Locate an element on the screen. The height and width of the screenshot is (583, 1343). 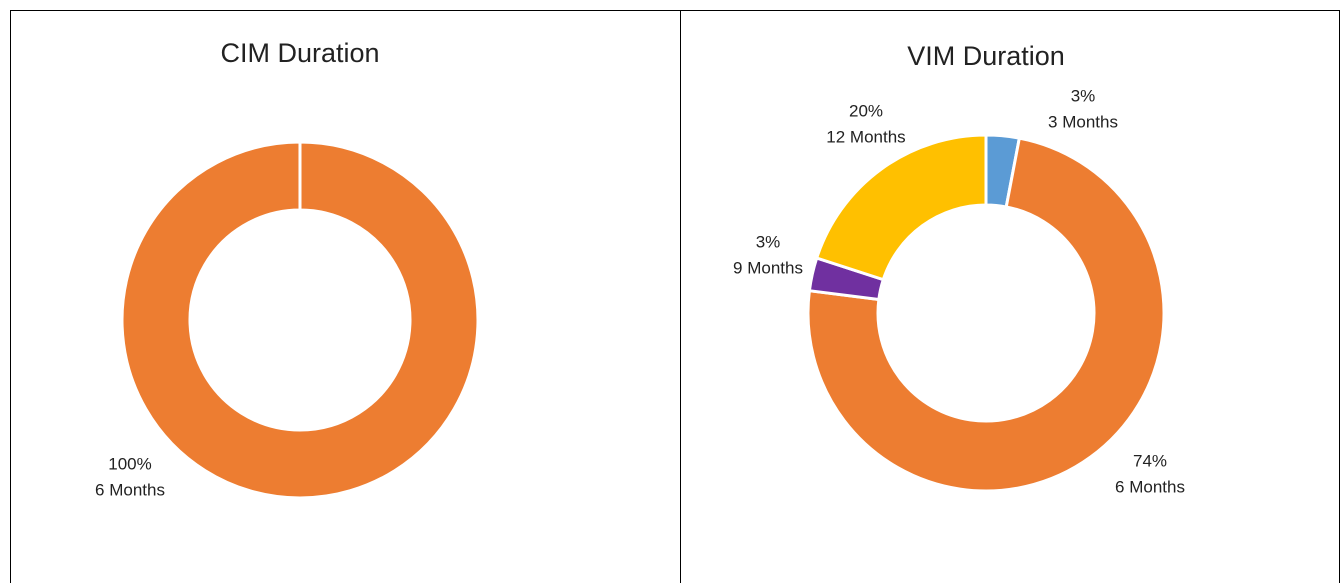
category-label: 12 Months is located at coordinates (865, 136).